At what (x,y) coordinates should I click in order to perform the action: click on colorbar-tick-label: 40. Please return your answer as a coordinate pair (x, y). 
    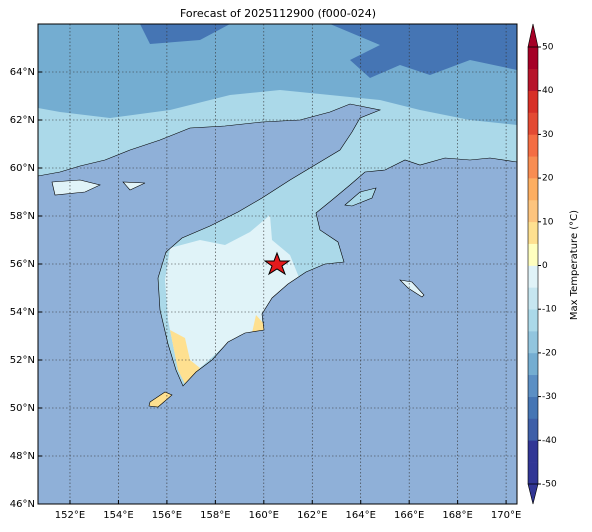
    Looking at the image, I should click on (548, 91).